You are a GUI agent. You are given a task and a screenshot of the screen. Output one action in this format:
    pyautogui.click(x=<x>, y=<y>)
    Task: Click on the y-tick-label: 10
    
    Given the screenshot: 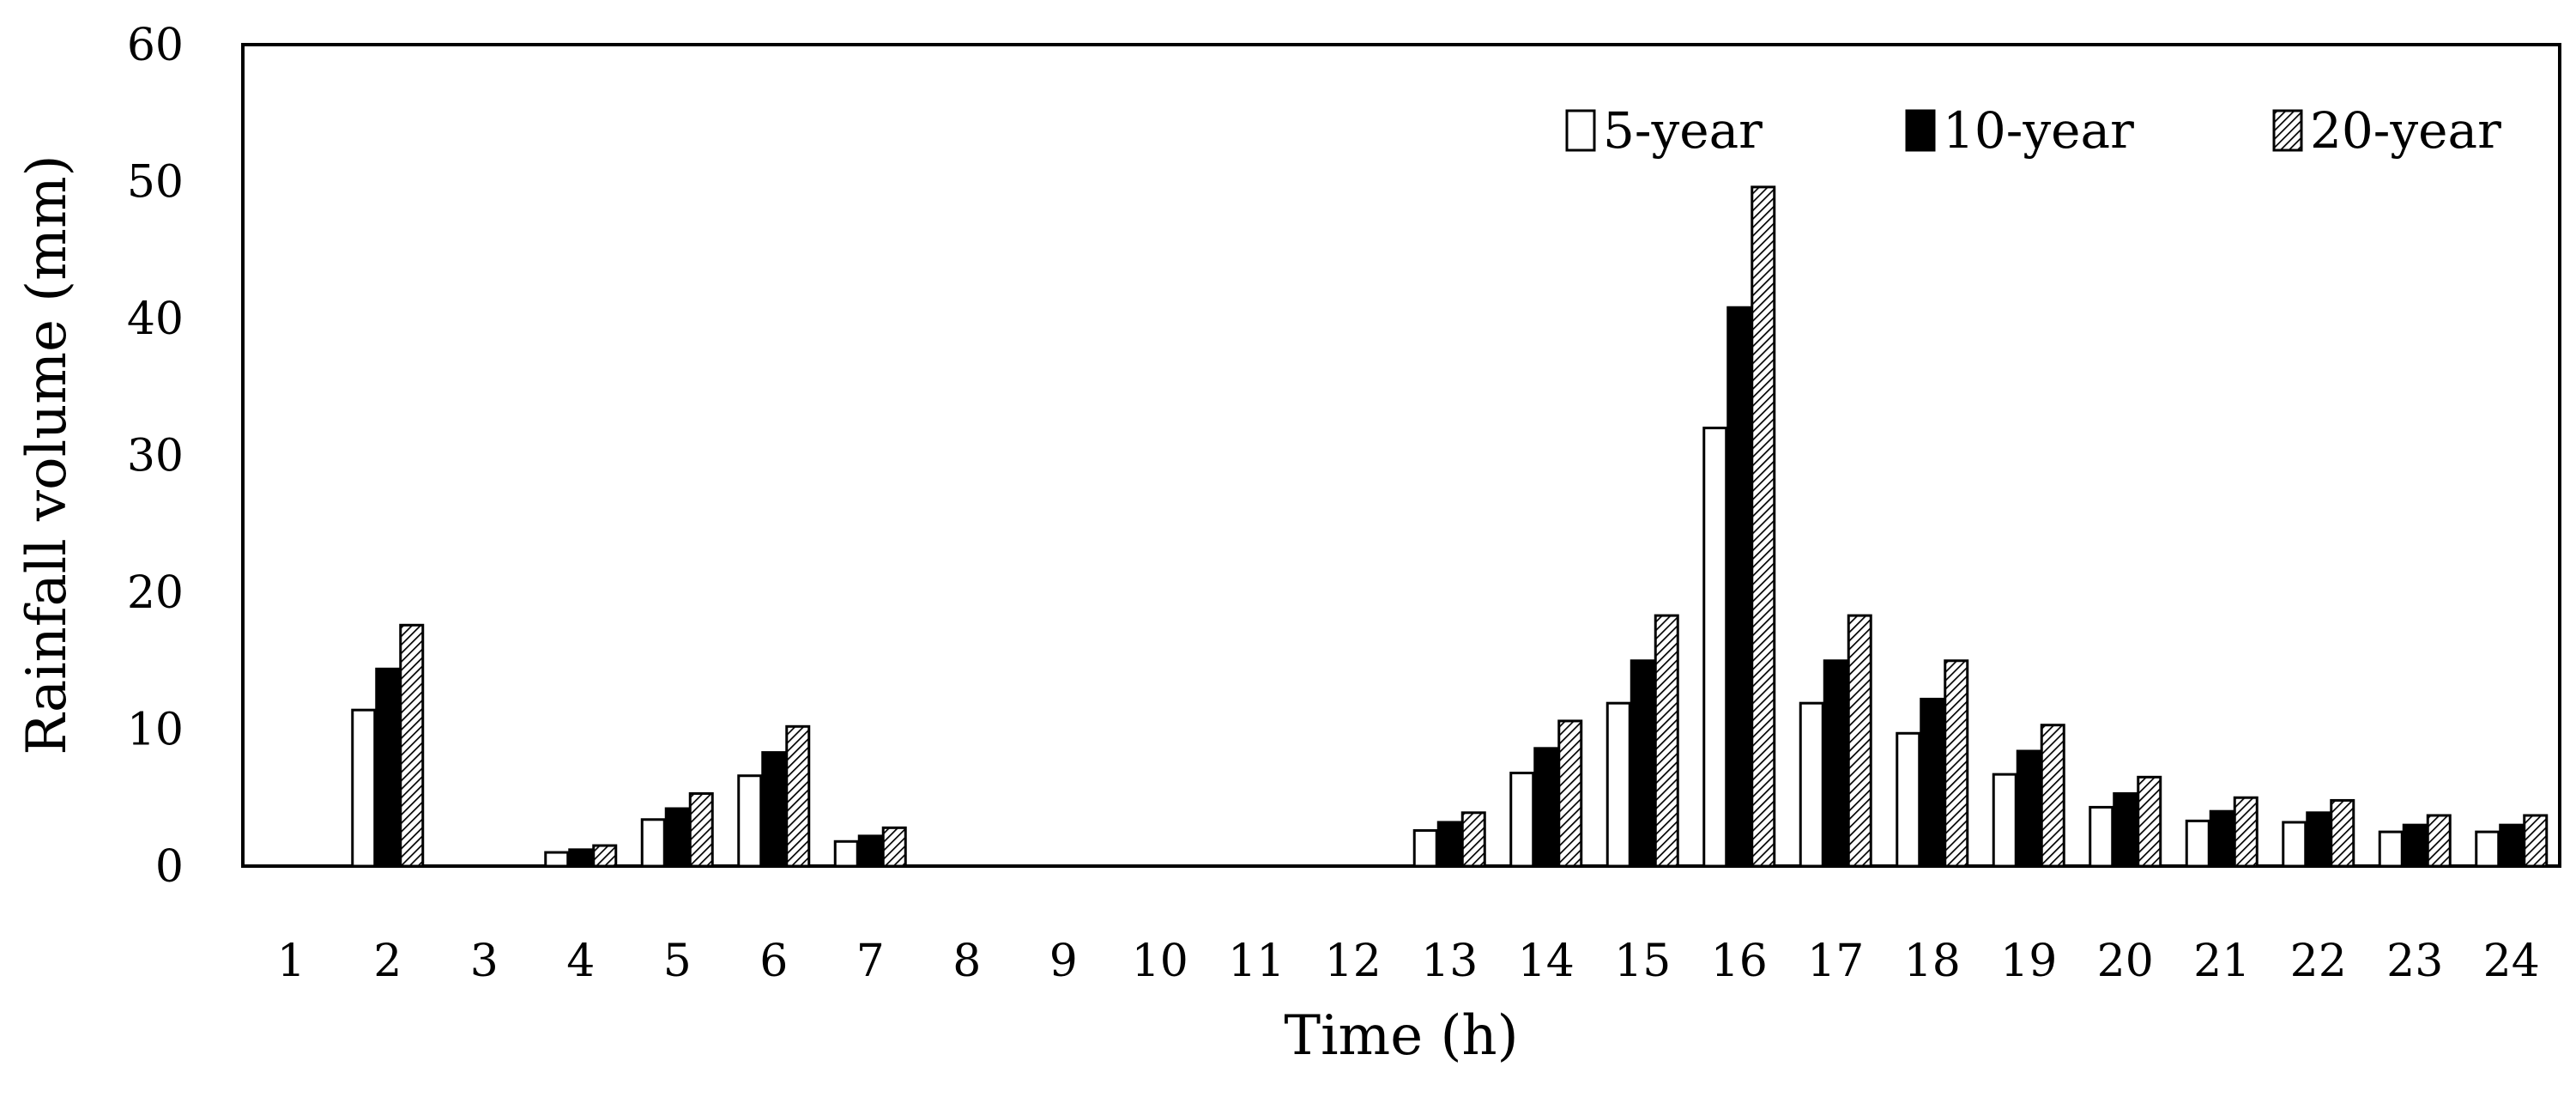 What is the action you would take?
    pyautogui.click(x=155, y=730)
    